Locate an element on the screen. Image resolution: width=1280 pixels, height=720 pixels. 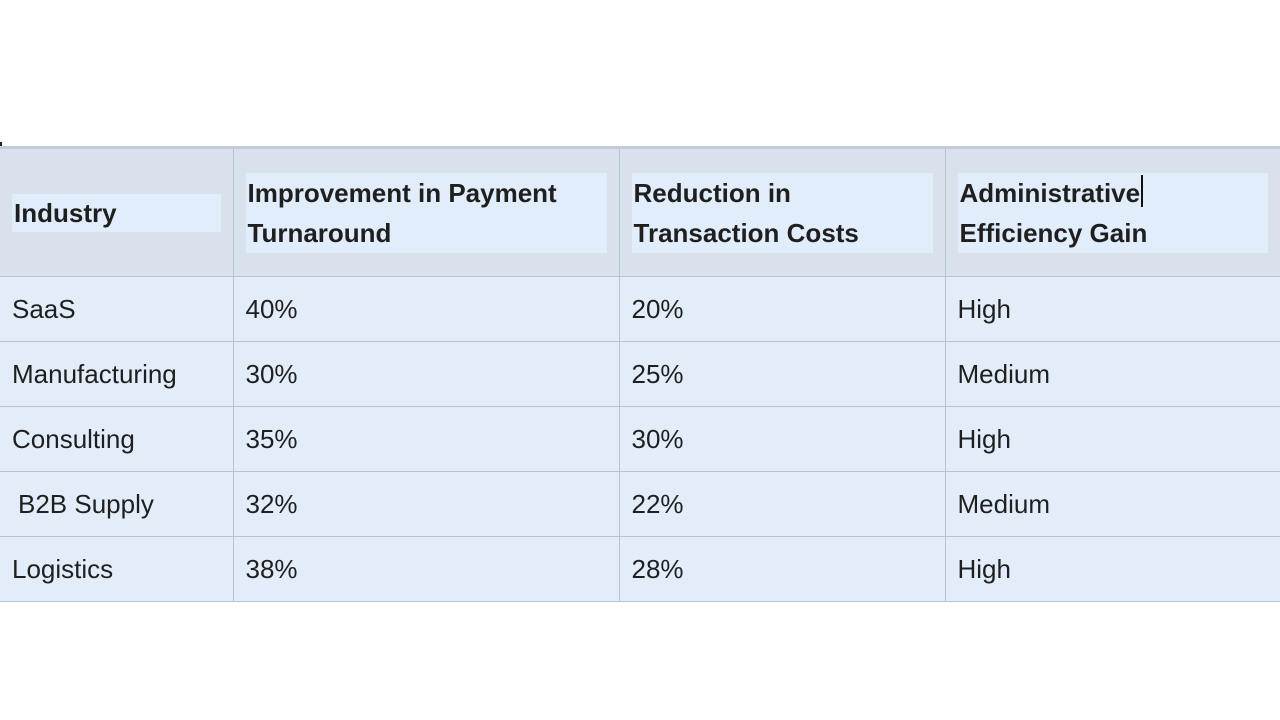
table-row: Logistics 38% 28% High is located at coordinates (640, 569).